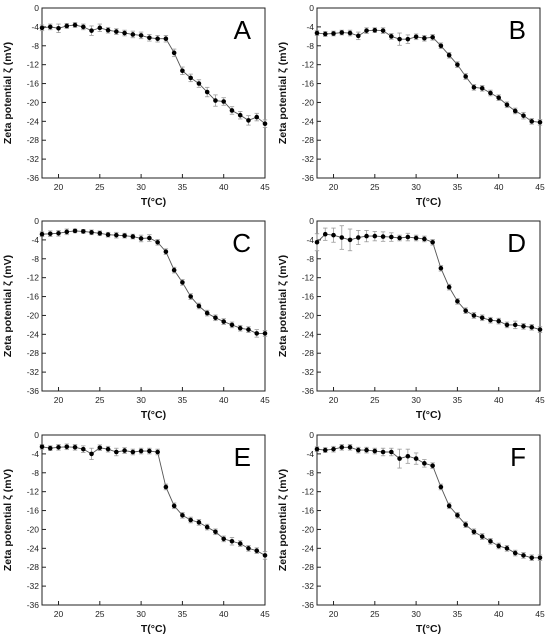 The height and width of the screenshot is (641, 550). What do you see at coordinates (517, 30) in the screenshot?
I see `panel-label: B` at bounding box center [517, 30].